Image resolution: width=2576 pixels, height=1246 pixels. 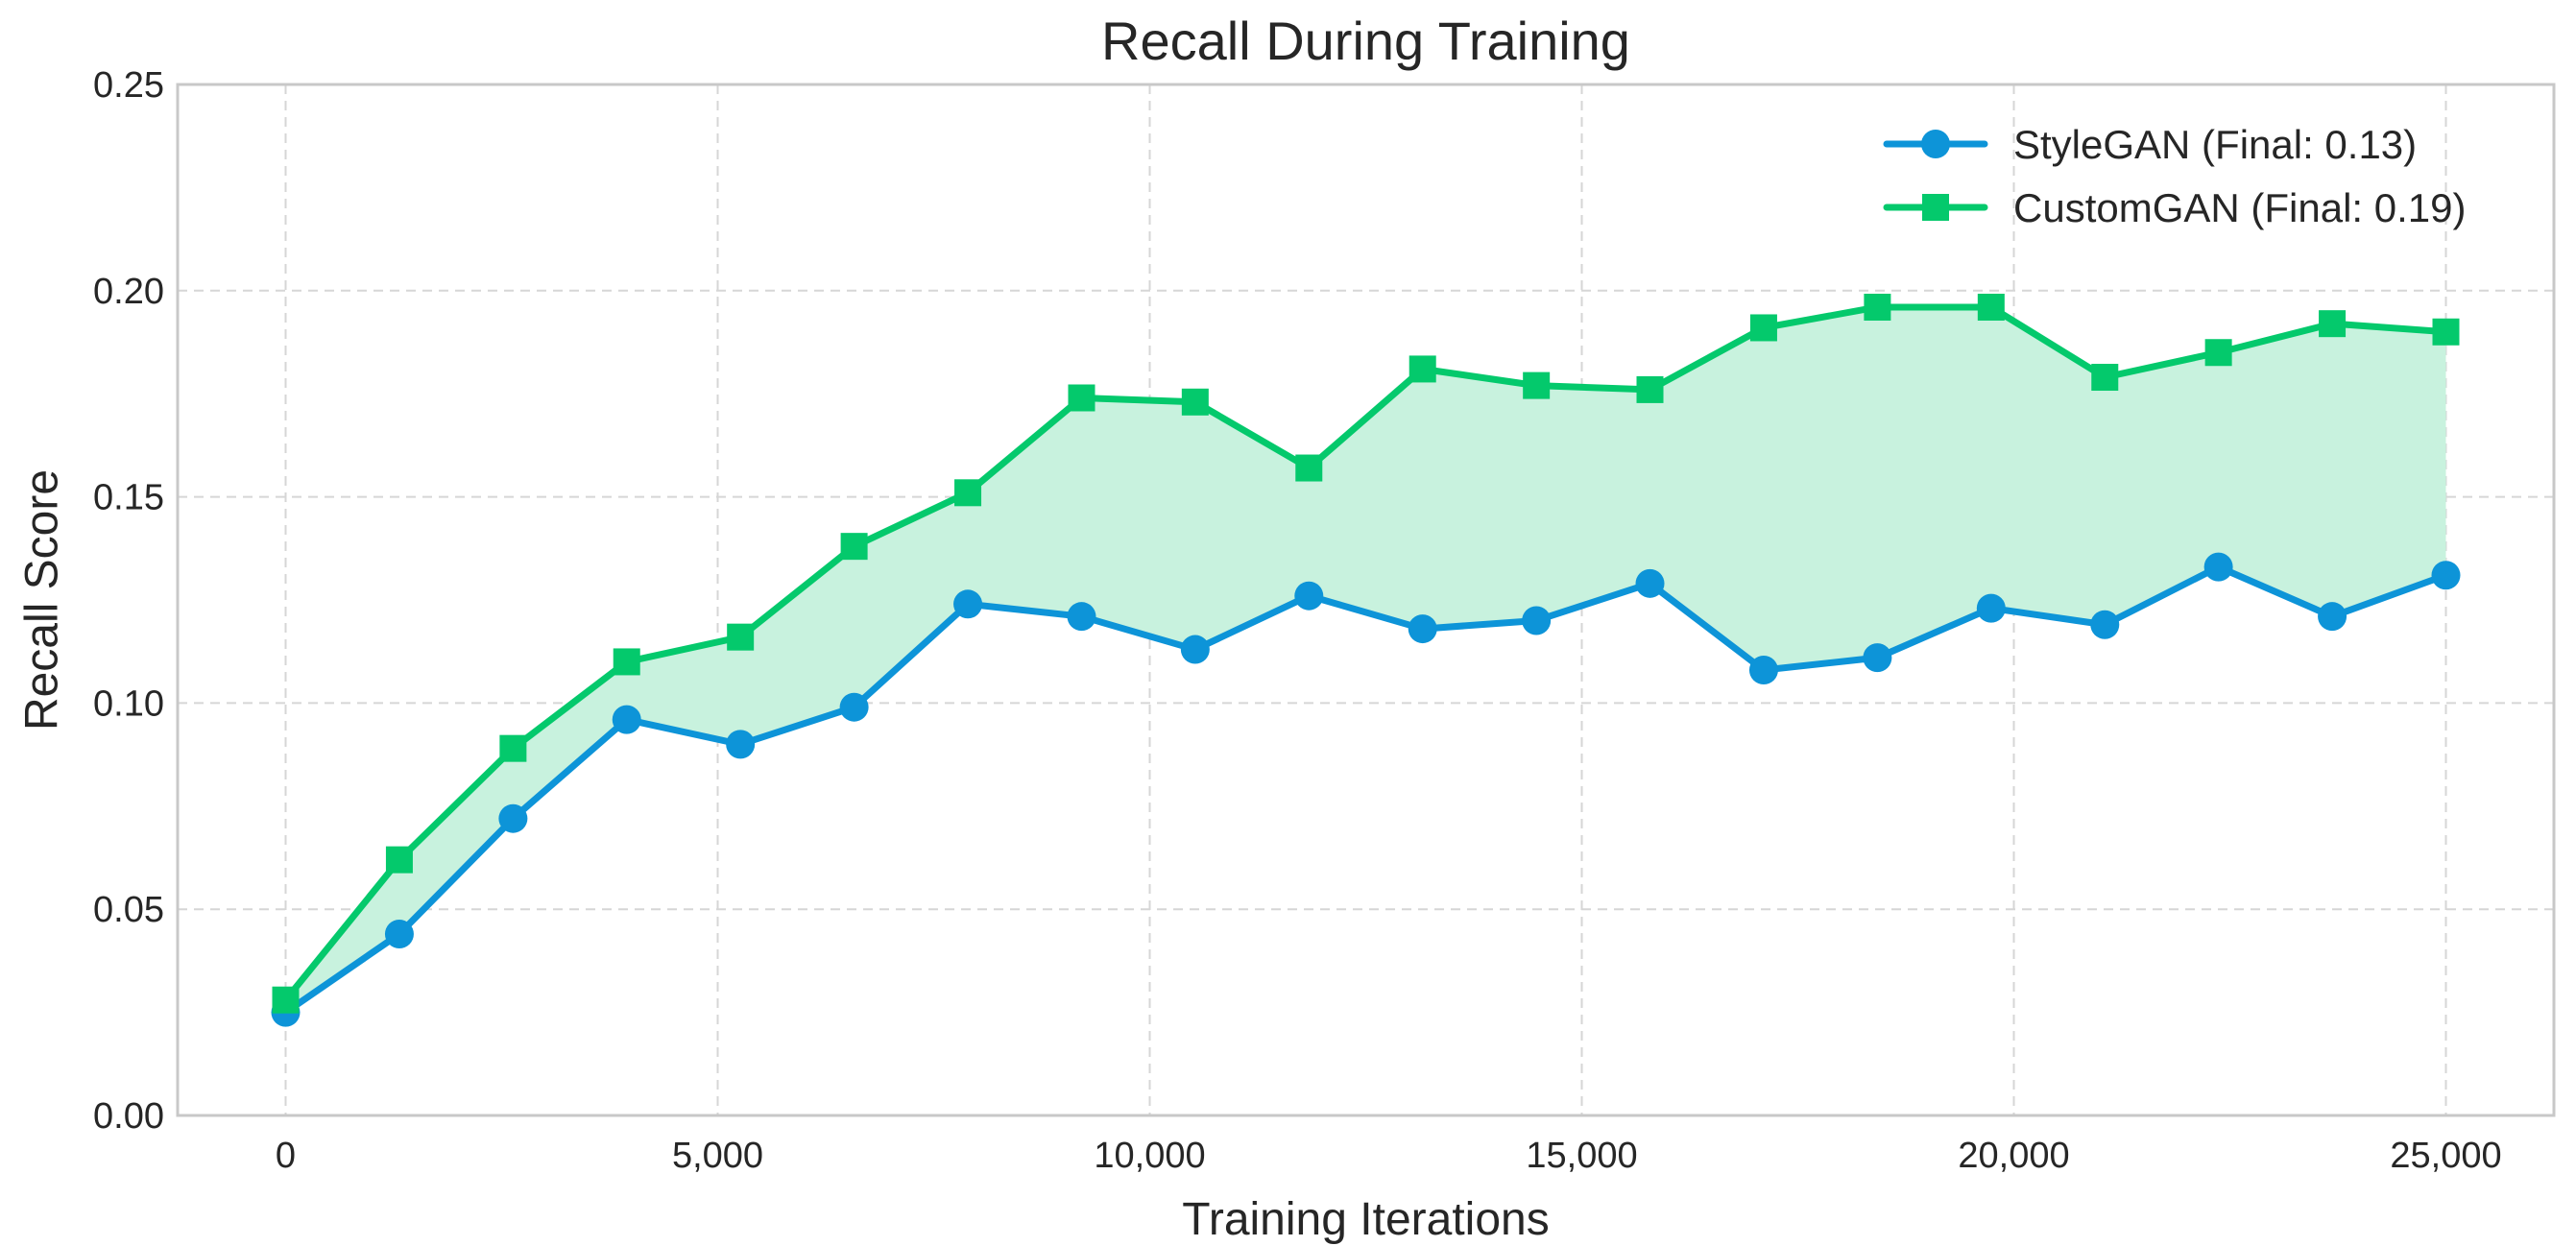 What do you see at coordinates (1149, 1156) in the screenshot?
I see `x-tick-label: 10,000` at bounding box center [1149, 1156].